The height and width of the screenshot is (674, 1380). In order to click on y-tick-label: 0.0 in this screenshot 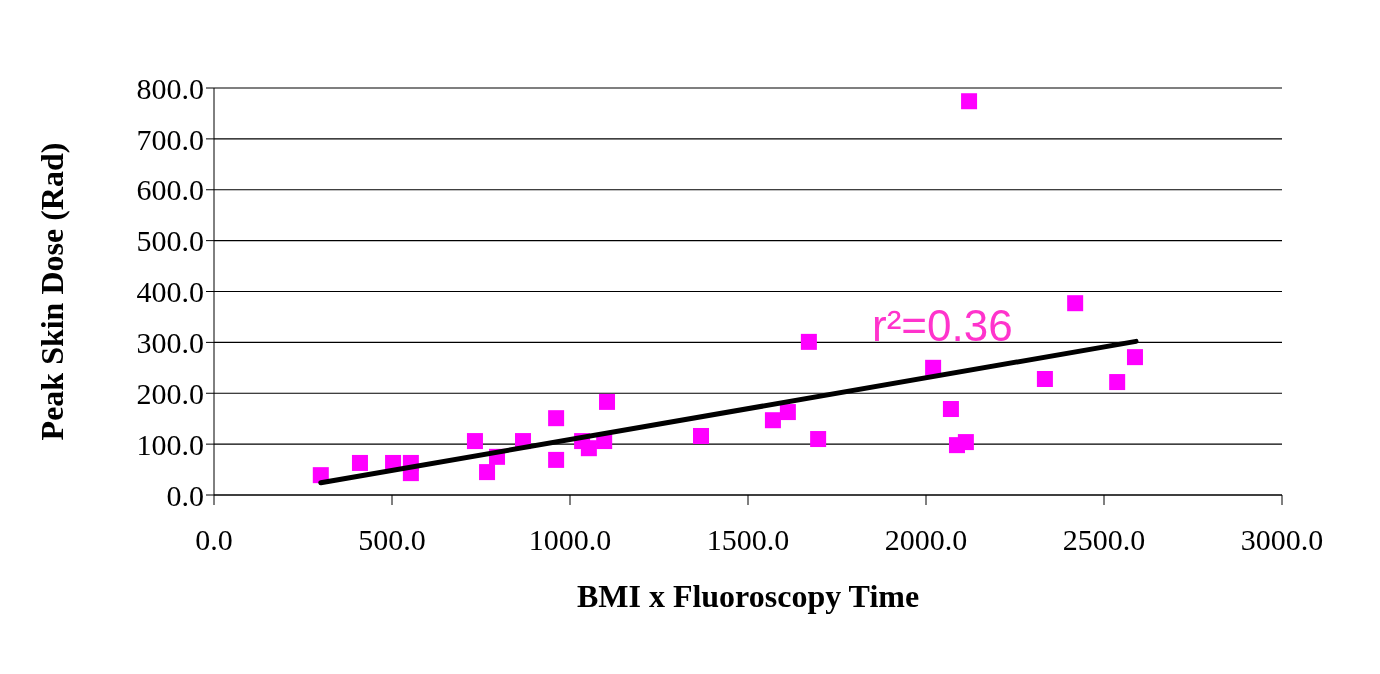, I will do `click(185, 495)`.